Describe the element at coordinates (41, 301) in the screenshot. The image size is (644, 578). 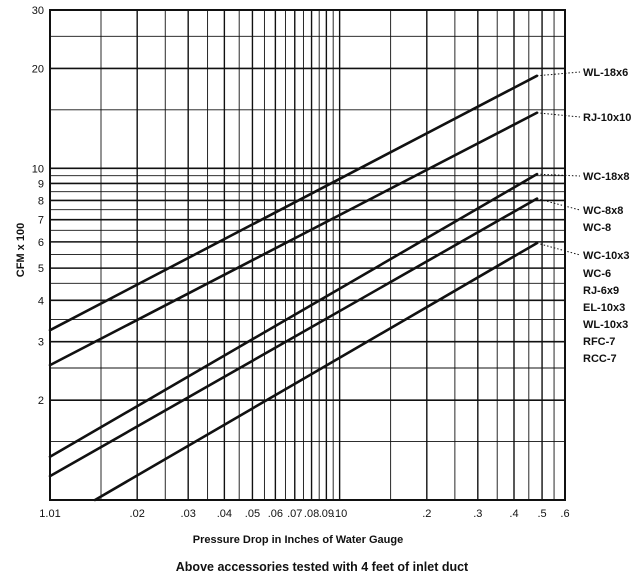
I see `y-tick-label: 4` at that location.